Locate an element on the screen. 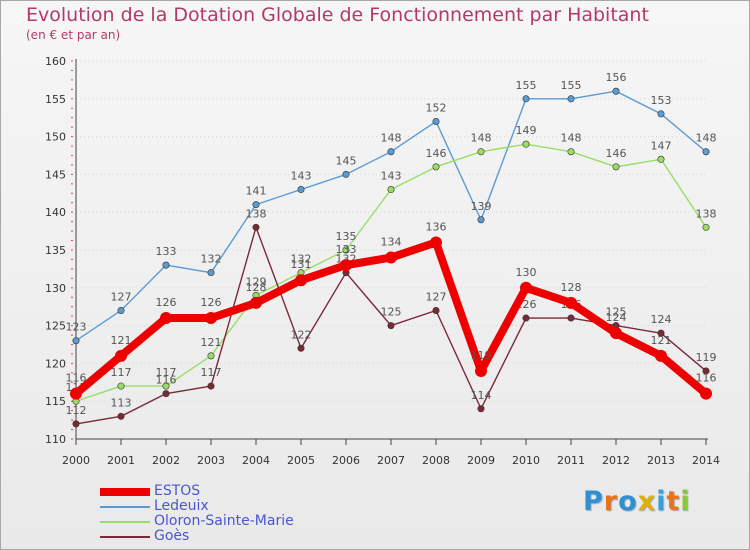  y-tick-label: 150 is located at coordinates (55, 137).